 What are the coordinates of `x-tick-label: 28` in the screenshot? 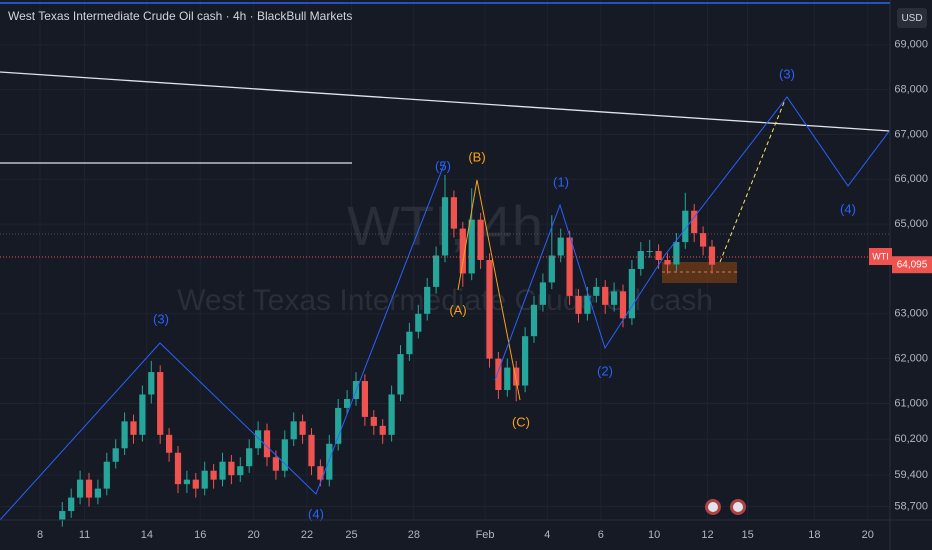 It's located at (414, 535).